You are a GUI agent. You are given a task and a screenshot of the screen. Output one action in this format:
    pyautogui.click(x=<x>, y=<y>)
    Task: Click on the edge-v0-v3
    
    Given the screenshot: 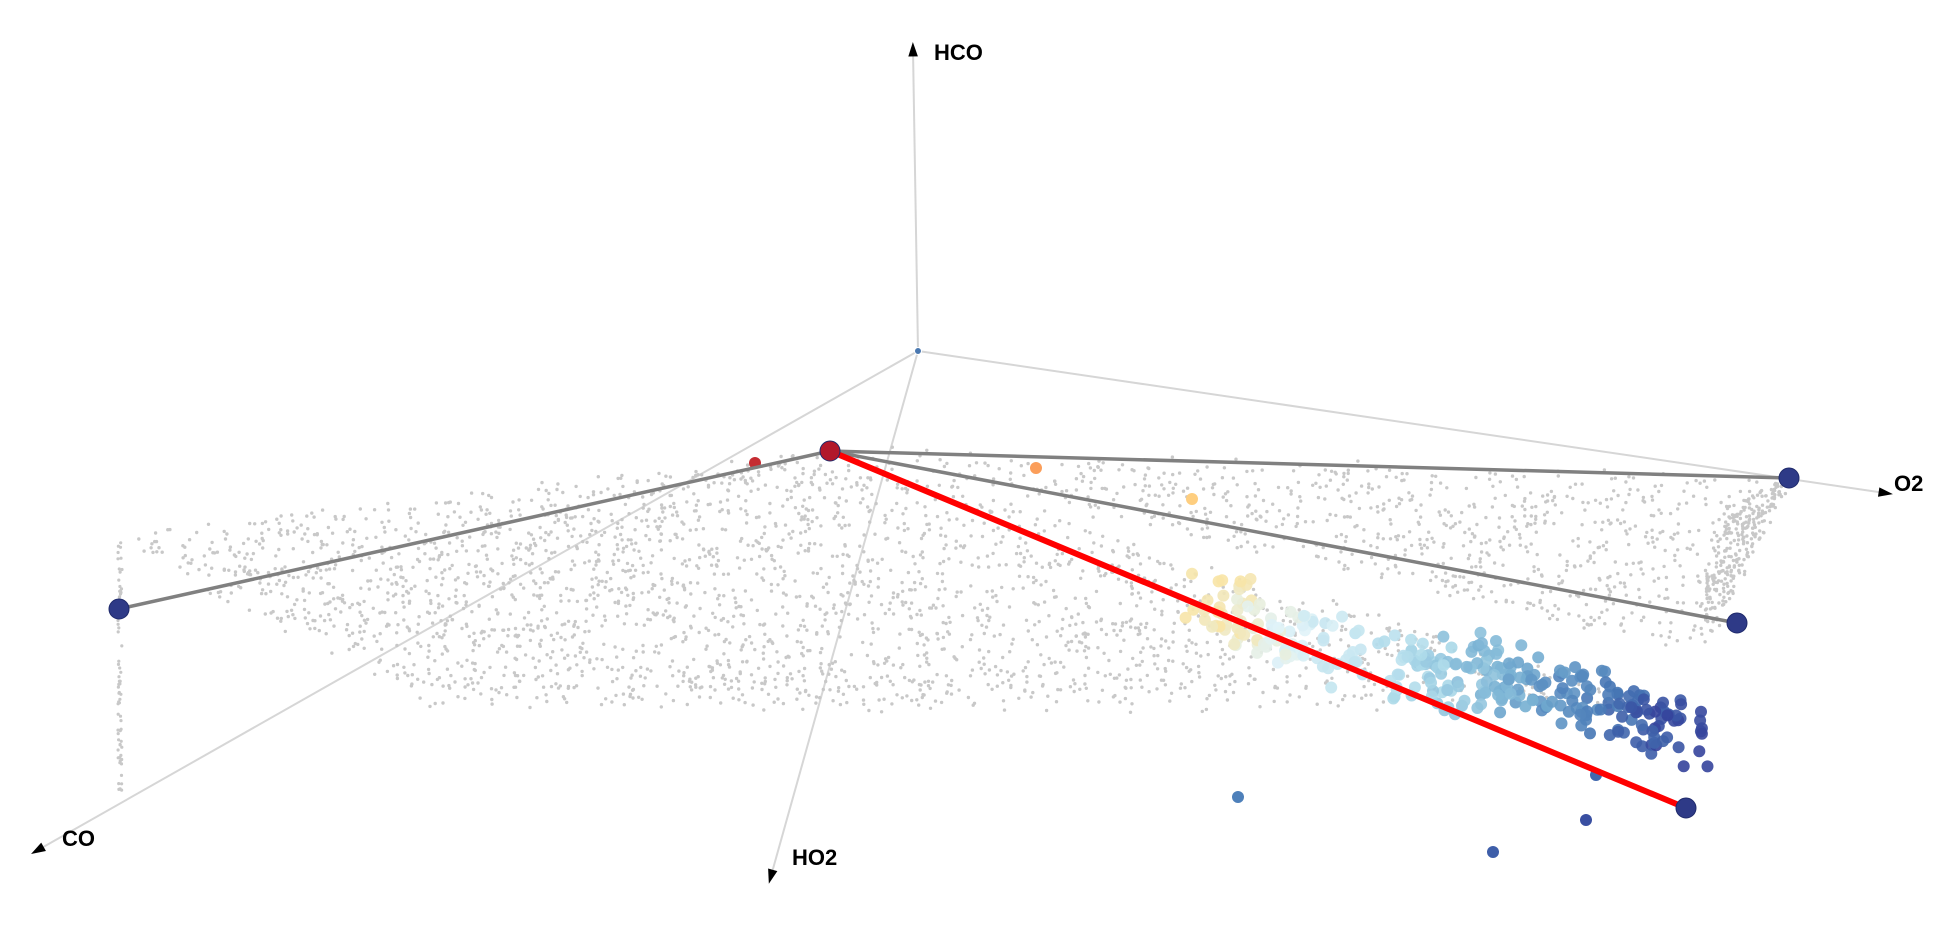 What is the action you would take?
    pyautogui.click(x=1283, y=537)
    